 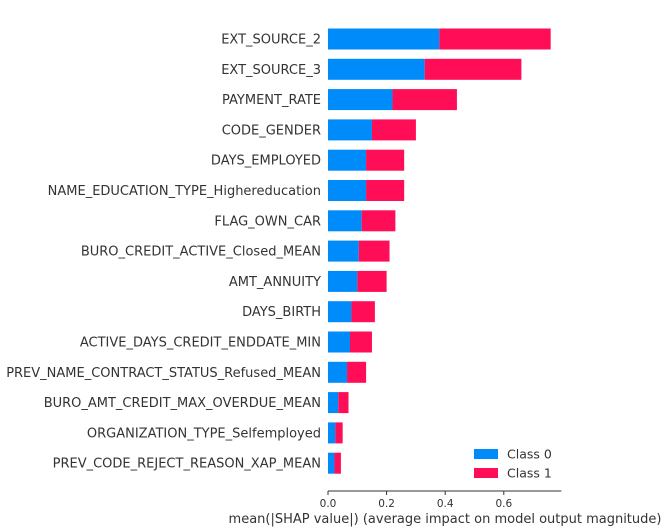 What do you see at coordinates (513, 464) in the screenshot?
I see `legend: Class 0 Class 1` at bounding box center [513, 464].